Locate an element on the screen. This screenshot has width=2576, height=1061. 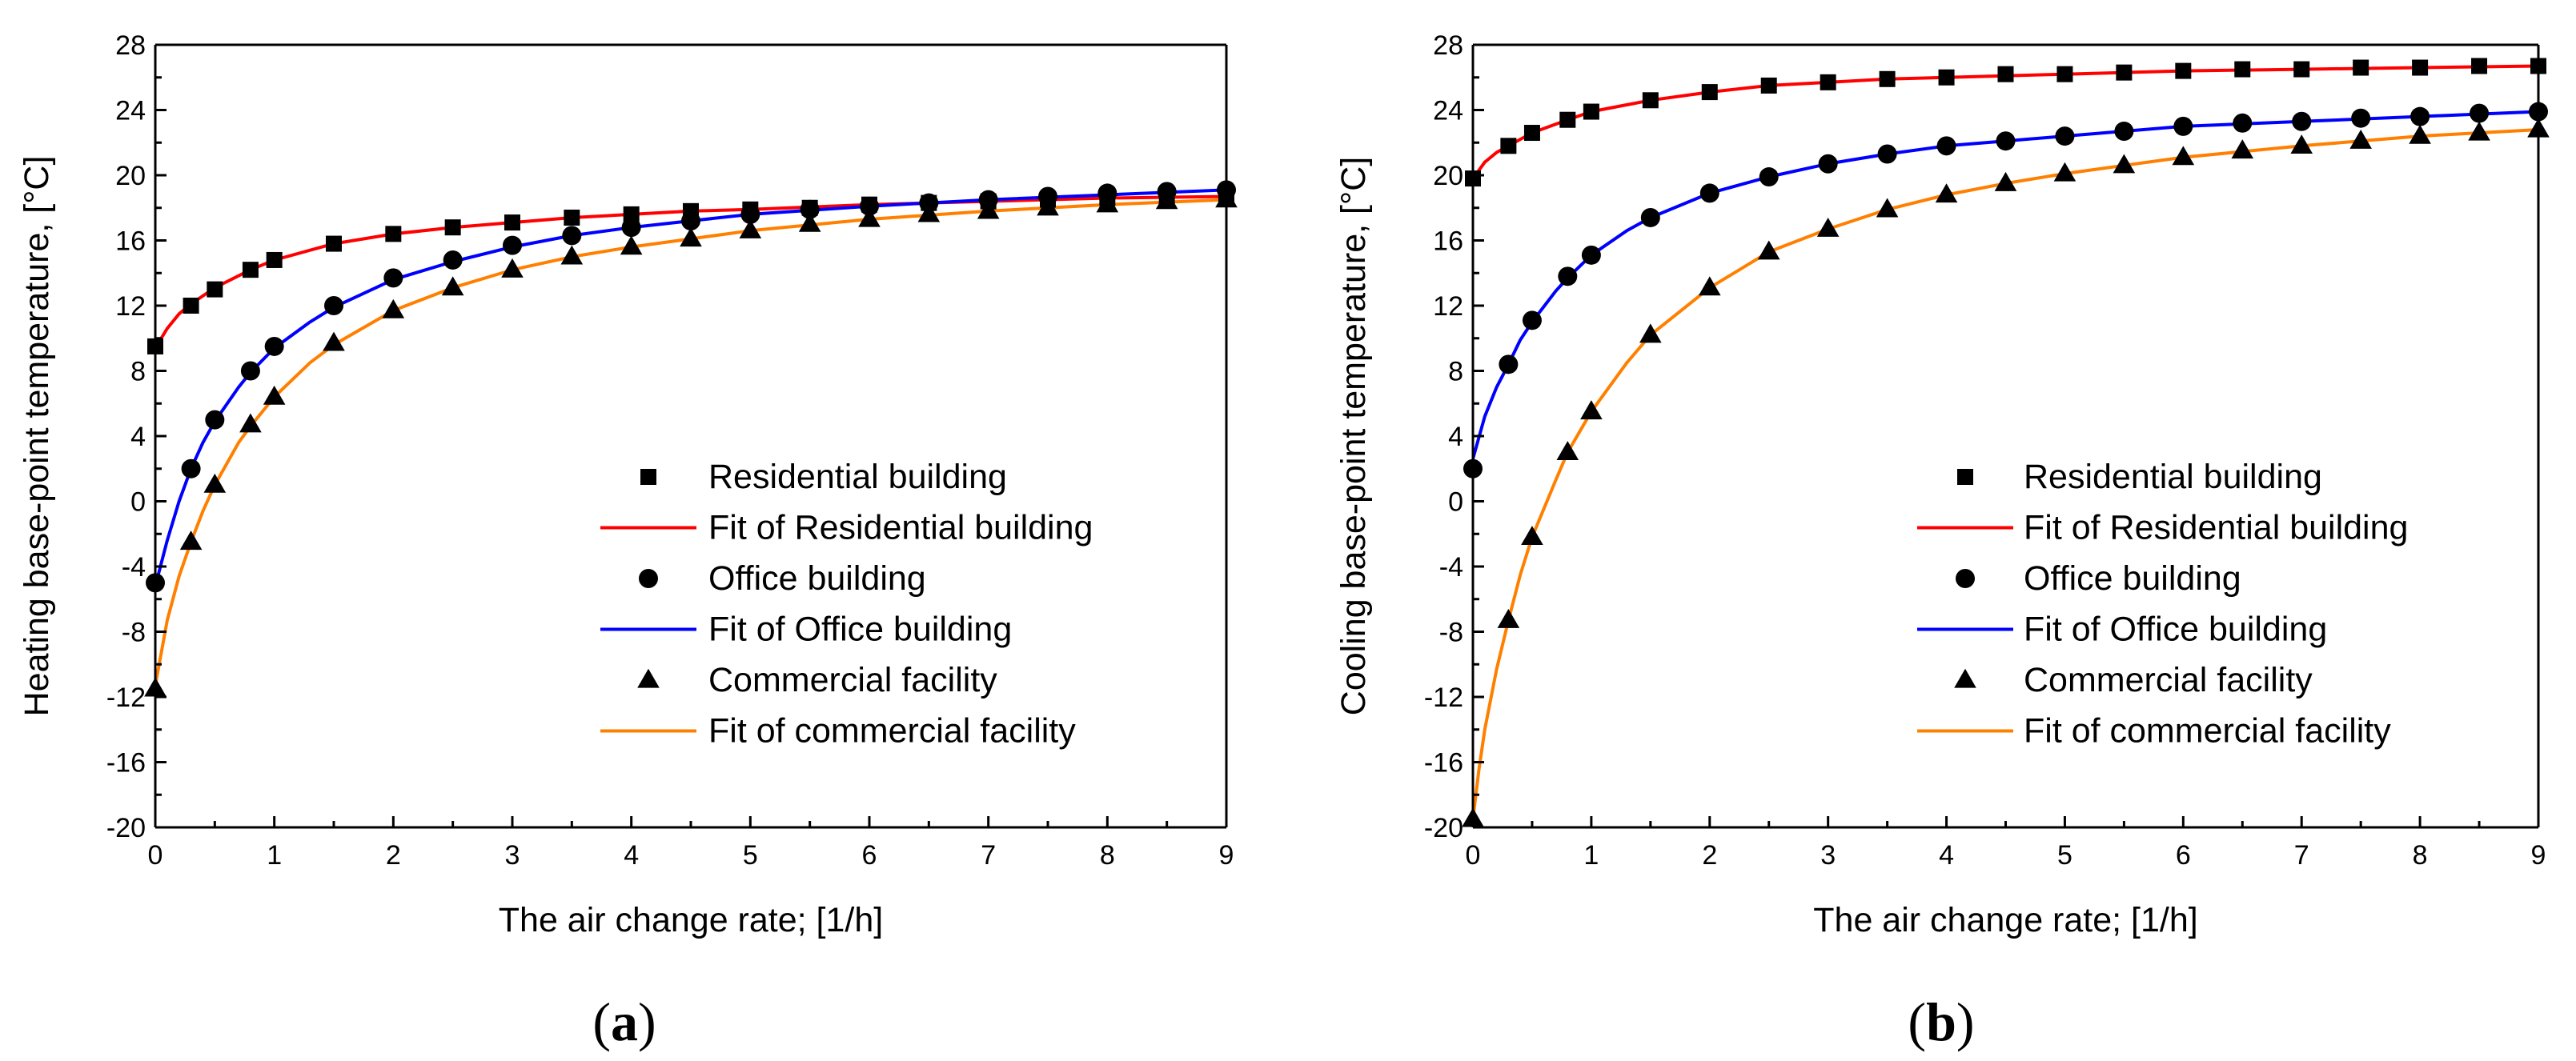
y-tick-label: -8 is located at coordinates (1451, 633).